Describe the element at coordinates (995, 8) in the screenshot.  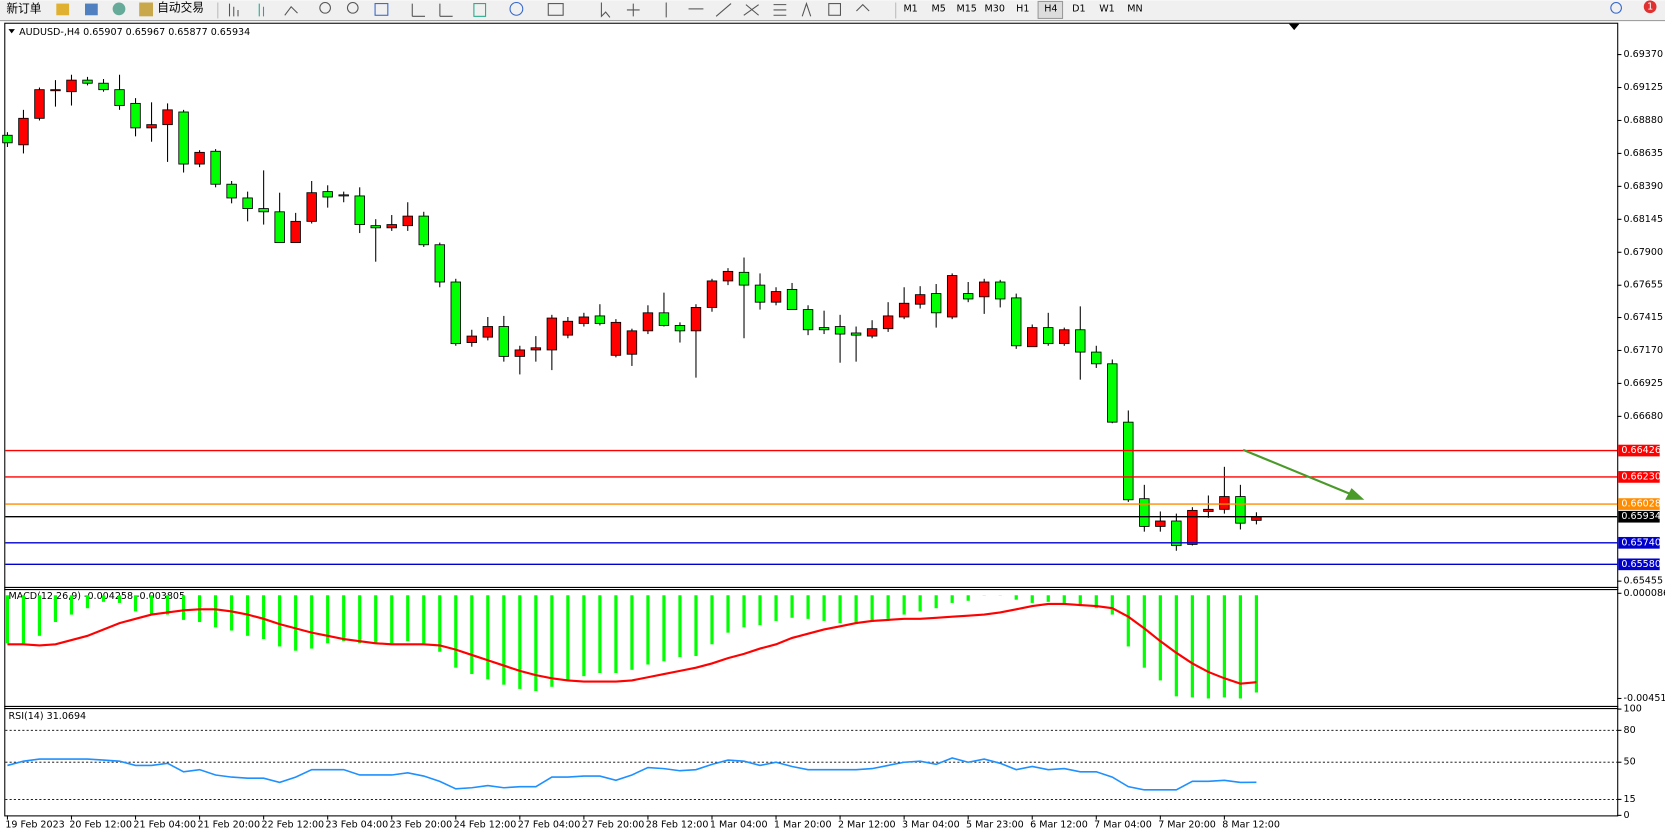
I see `timeframe: M30` at that location.